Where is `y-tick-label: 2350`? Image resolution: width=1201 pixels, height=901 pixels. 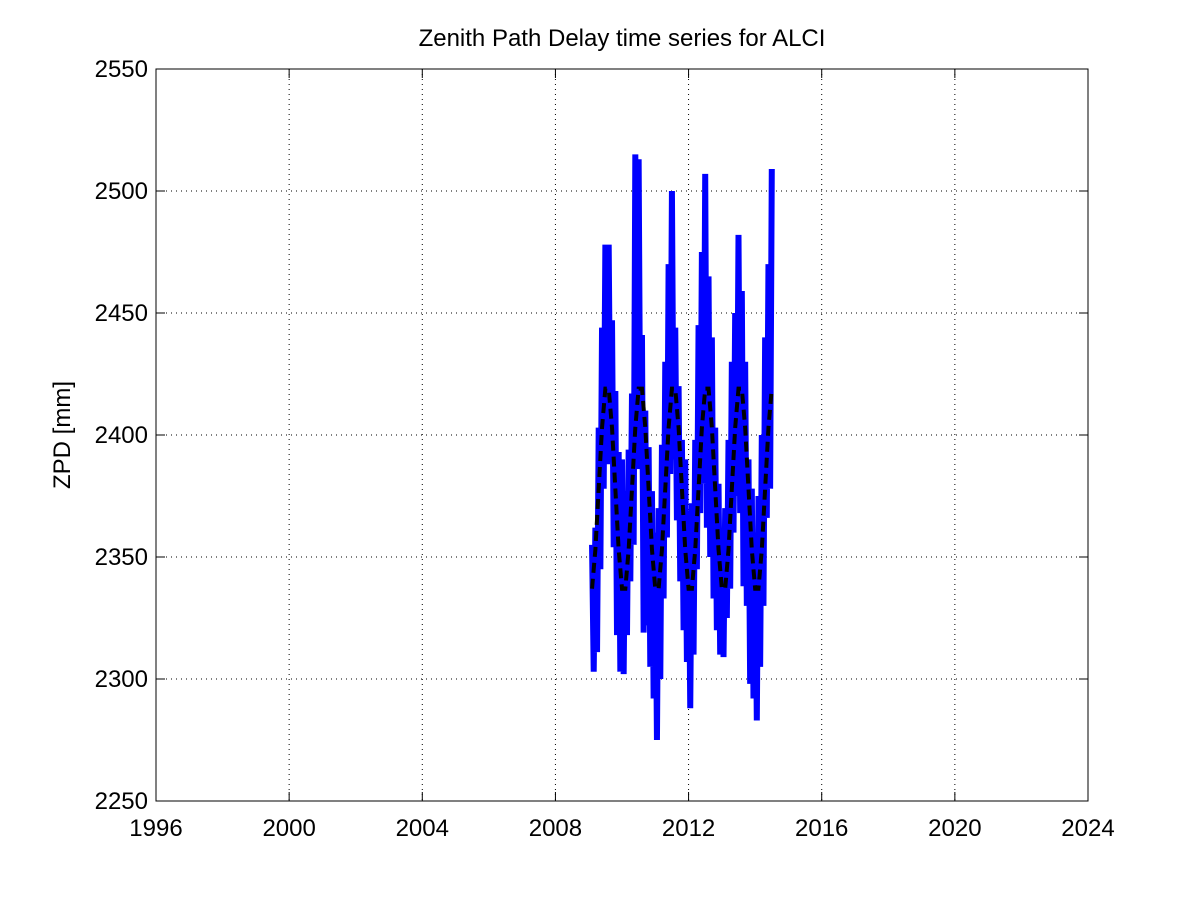
y-tick-label: 2350 is located at coordinates (121, 557).